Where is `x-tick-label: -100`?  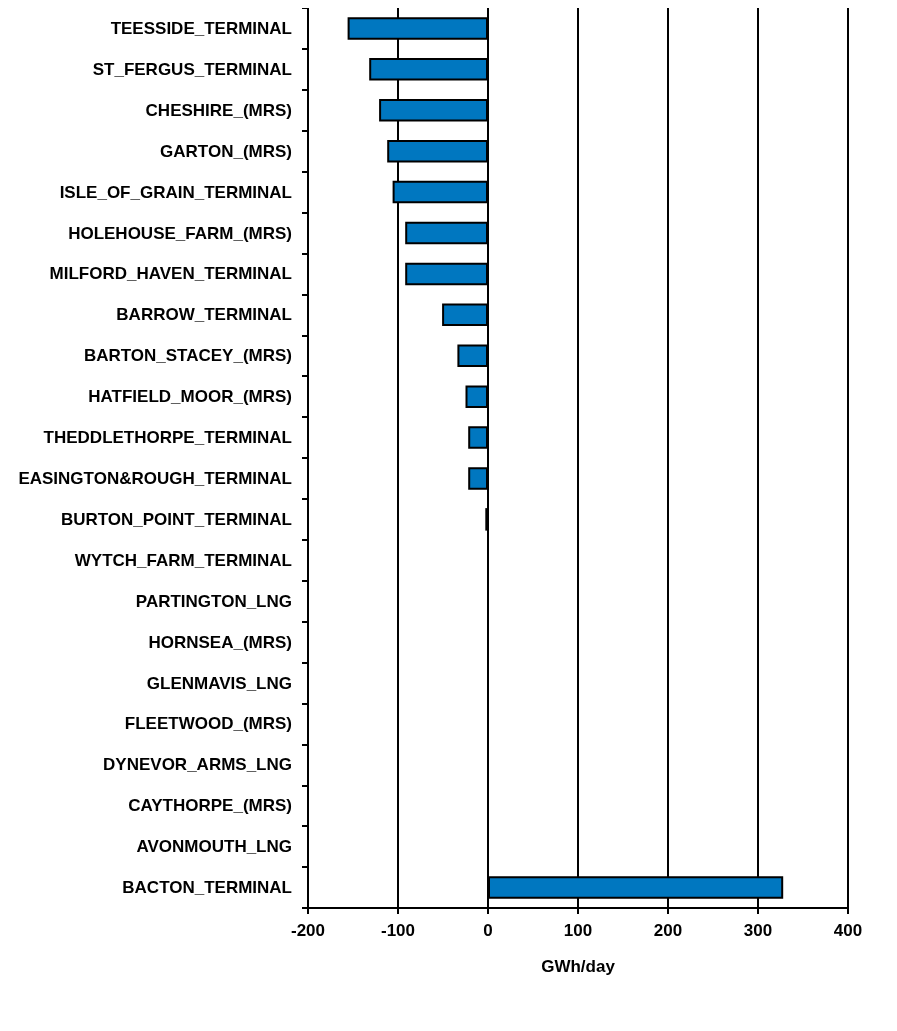 x-tick-label: -100 is located at coordinates (398, 930).